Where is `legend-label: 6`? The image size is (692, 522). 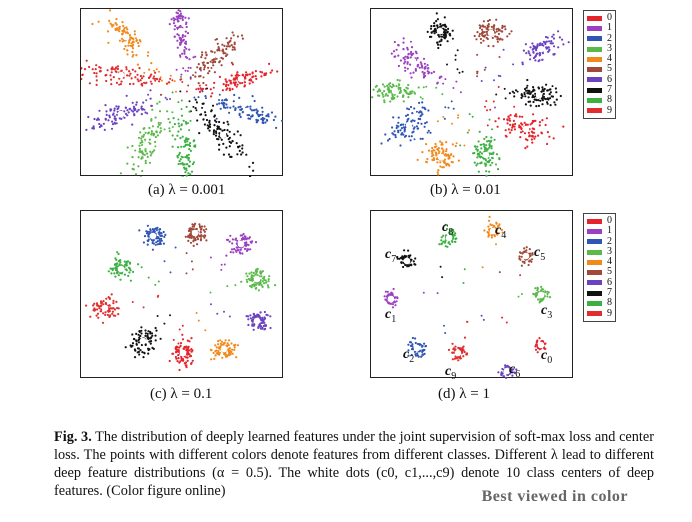
legend-label: 6 is located at coordinates (609, 282).